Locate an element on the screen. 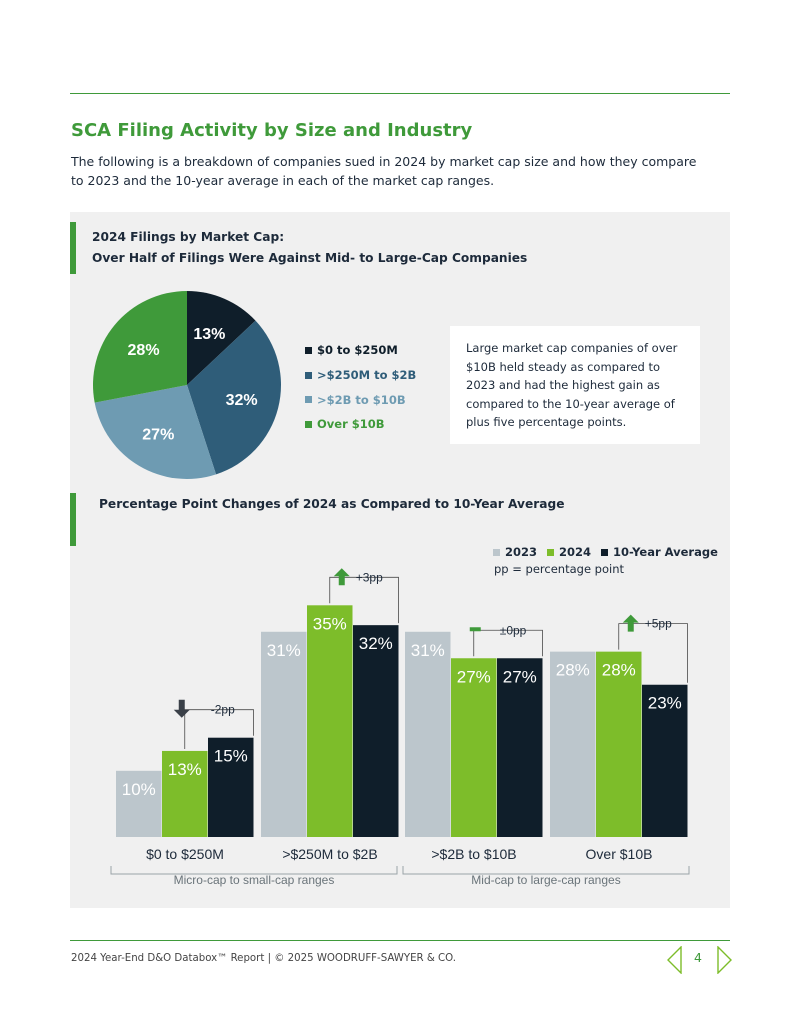 Image resolution: width=800 pixels, height=1035 pixels. bar-value-label: 15% is located at coordinates (231, 756).